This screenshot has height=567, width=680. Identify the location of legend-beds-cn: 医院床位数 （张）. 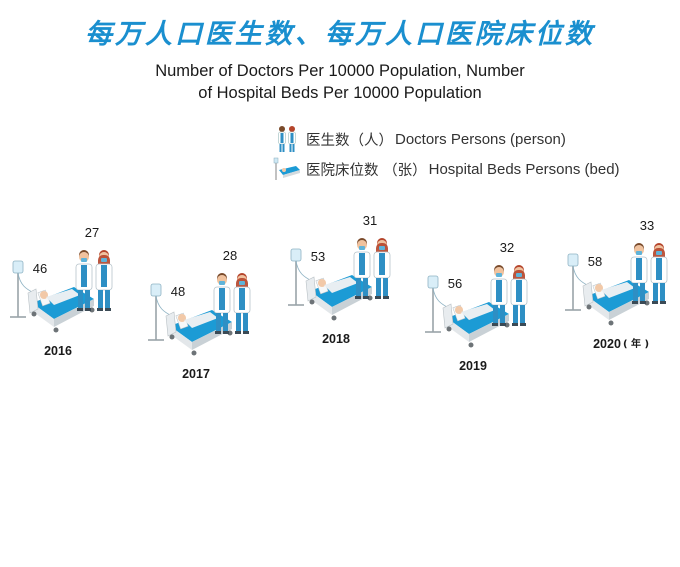
(366, 170).